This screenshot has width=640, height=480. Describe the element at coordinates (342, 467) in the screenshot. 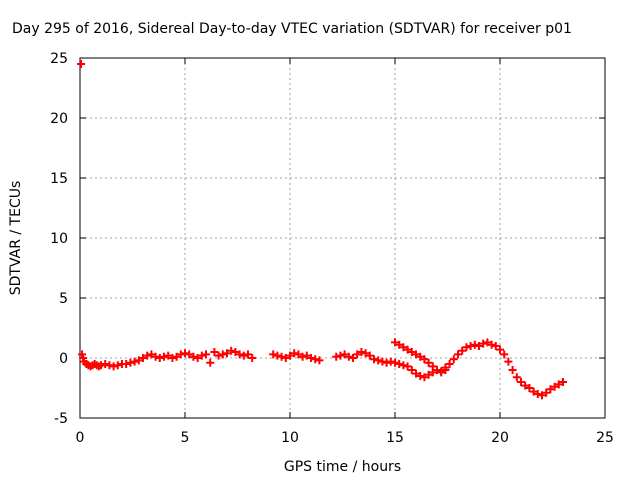

I see `x-axis-label: GPS time / hours` at that location.